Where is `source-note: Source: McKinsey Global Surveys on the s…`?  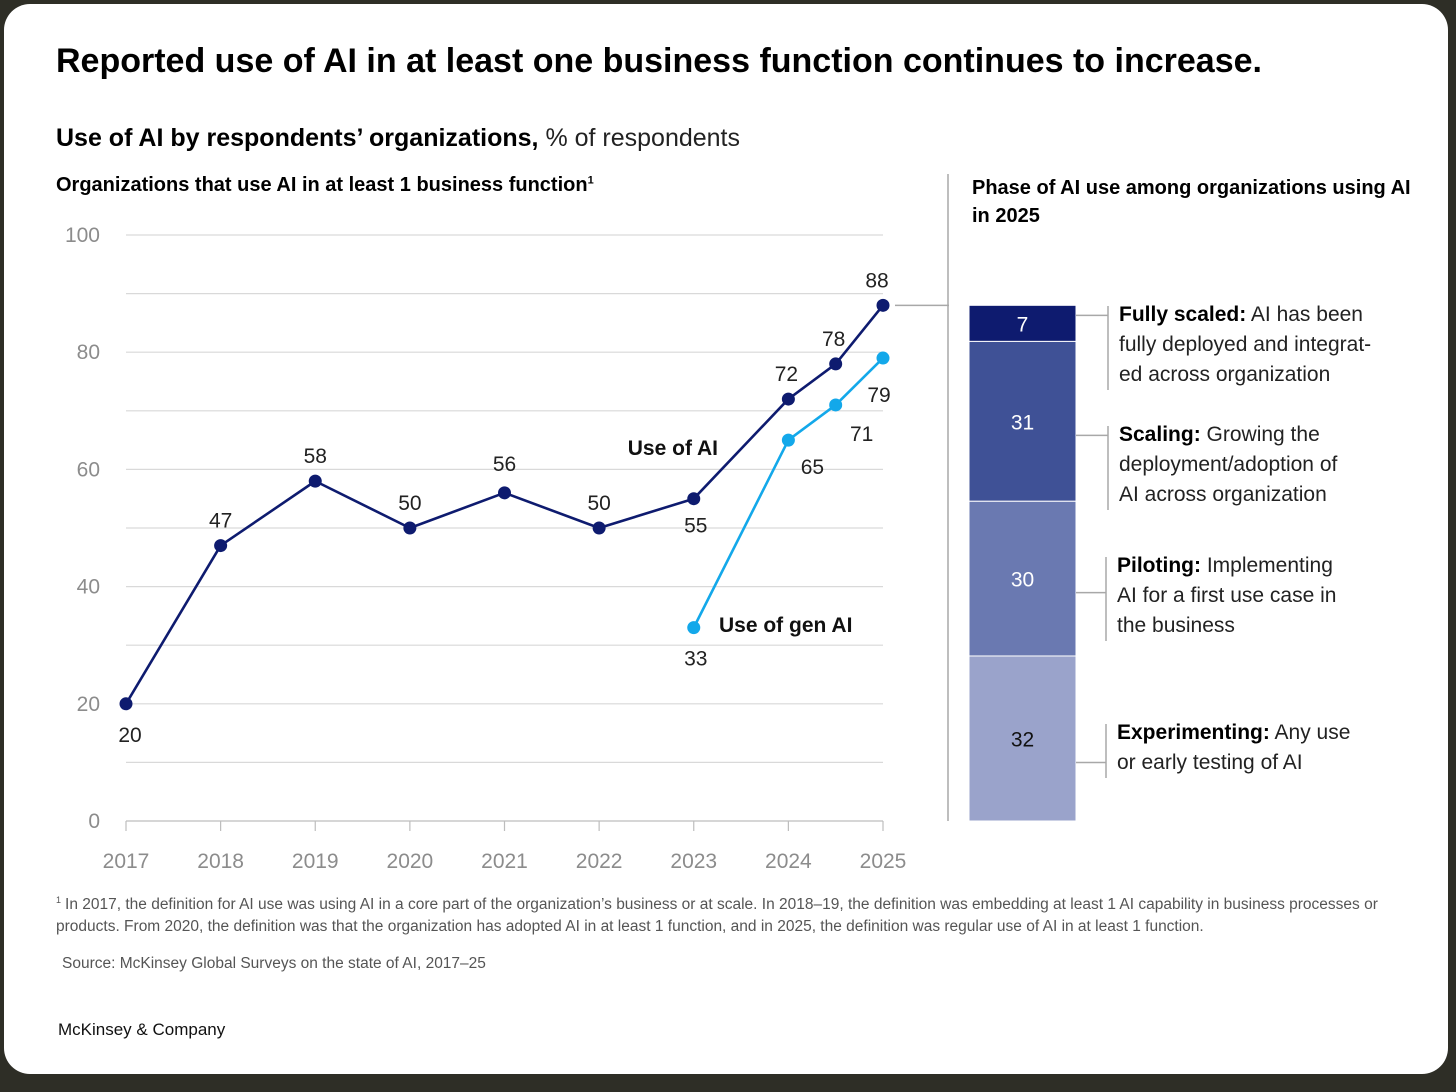 source-note: Source: McKinsey Global Surveys on the s… is located at coordinates (274, 963).